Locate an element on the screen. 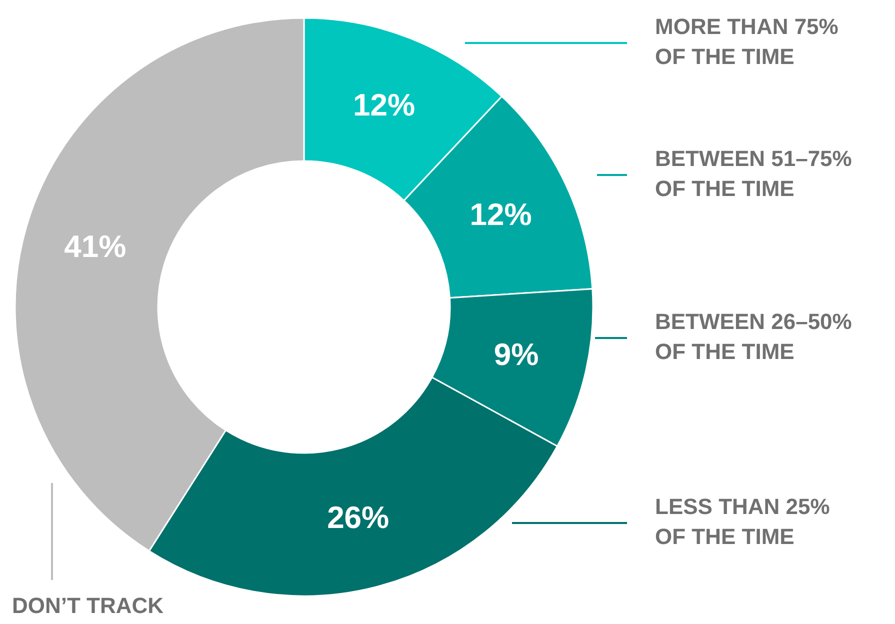 This screenshot has height=624, width=895. legend-label: BETWEEN 51–75% OF THE TIME is located at coordinates (753, 173).